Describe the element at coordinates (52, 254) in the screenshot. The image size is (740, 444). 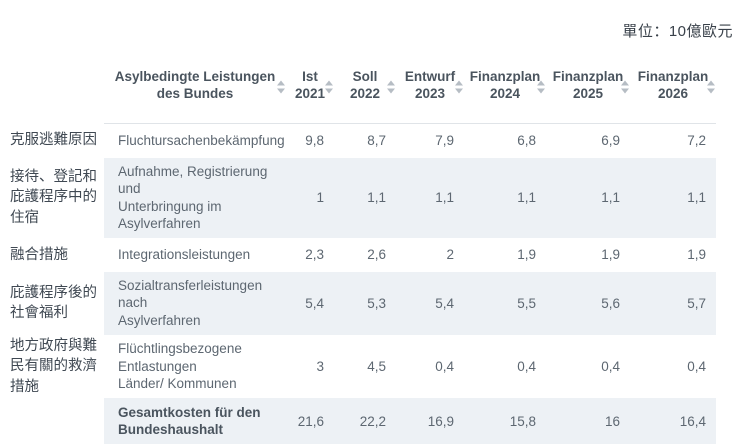
I see `row-category-label: 融合措施` at that location.